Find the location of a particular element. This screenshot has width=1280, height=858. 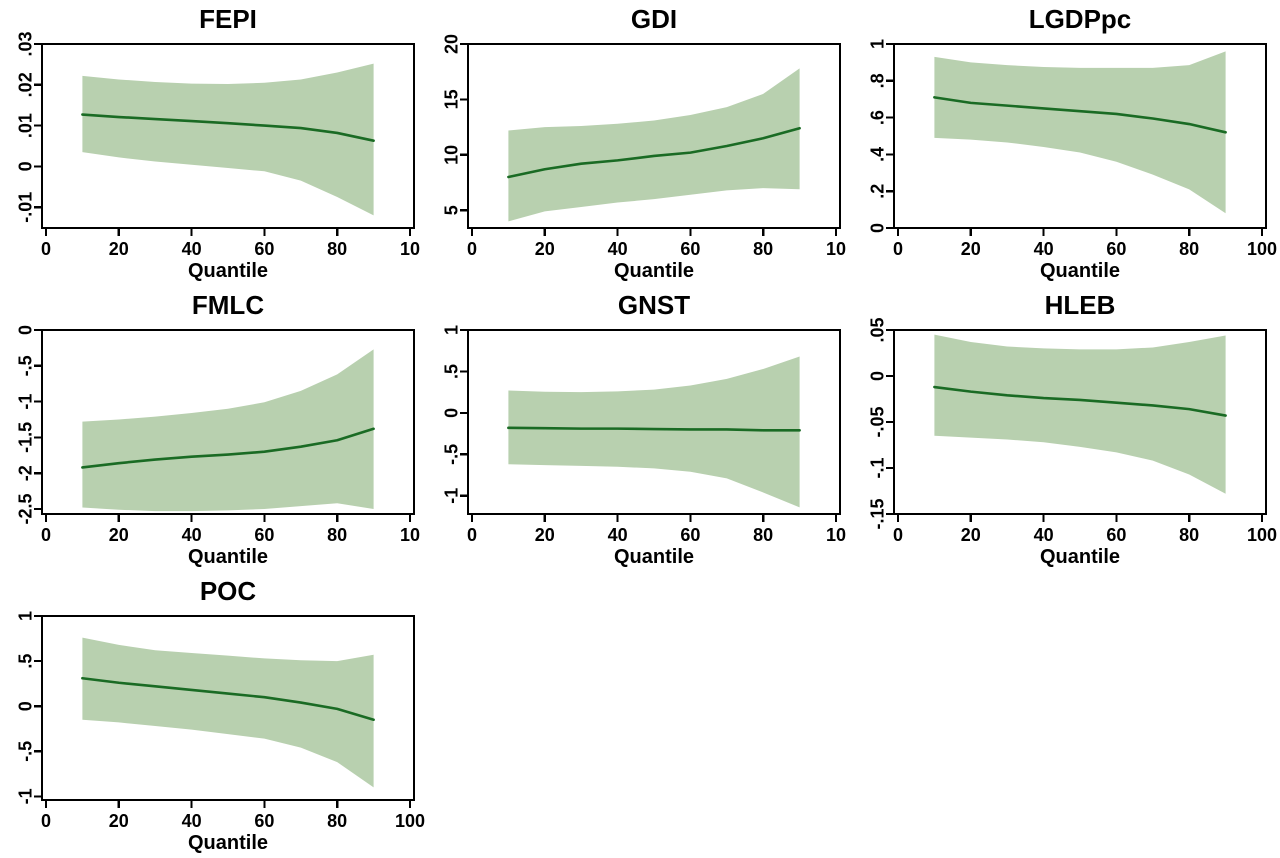

y-tick-label: .05 is located at coordinates (877, 329).